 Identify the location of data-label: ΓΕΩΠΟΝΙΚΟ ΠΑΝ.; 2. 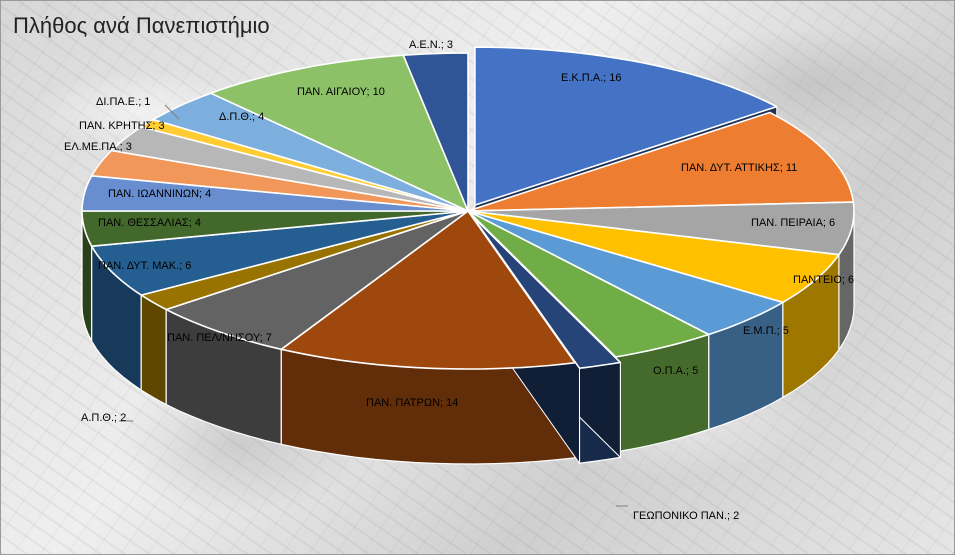
(686, 516).